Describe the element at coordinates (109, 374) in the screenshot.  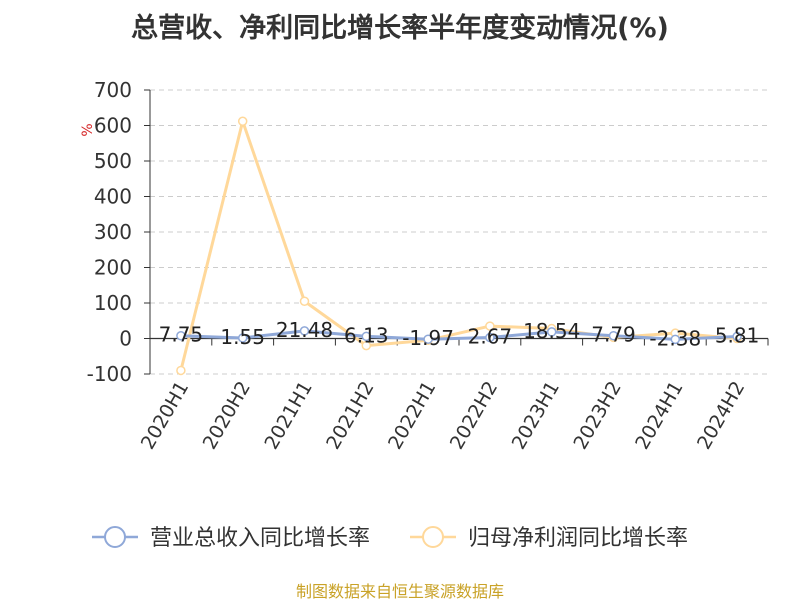
I see `y-tick-label--100: -100` at that location.